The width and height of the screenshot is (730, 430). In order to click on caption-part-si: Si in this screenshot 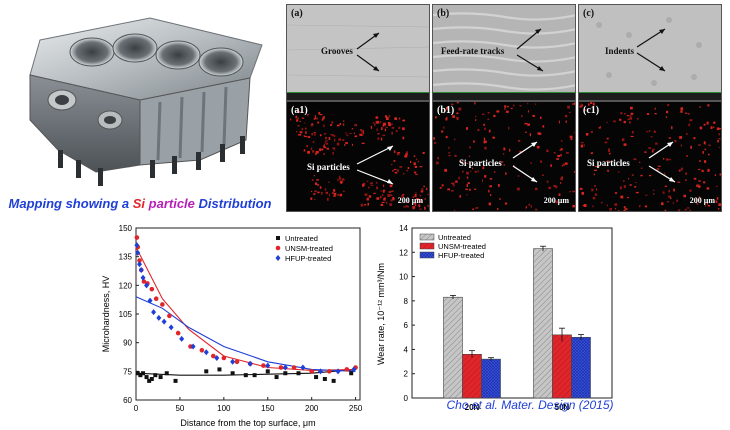, I will do `click(139, 203)`.